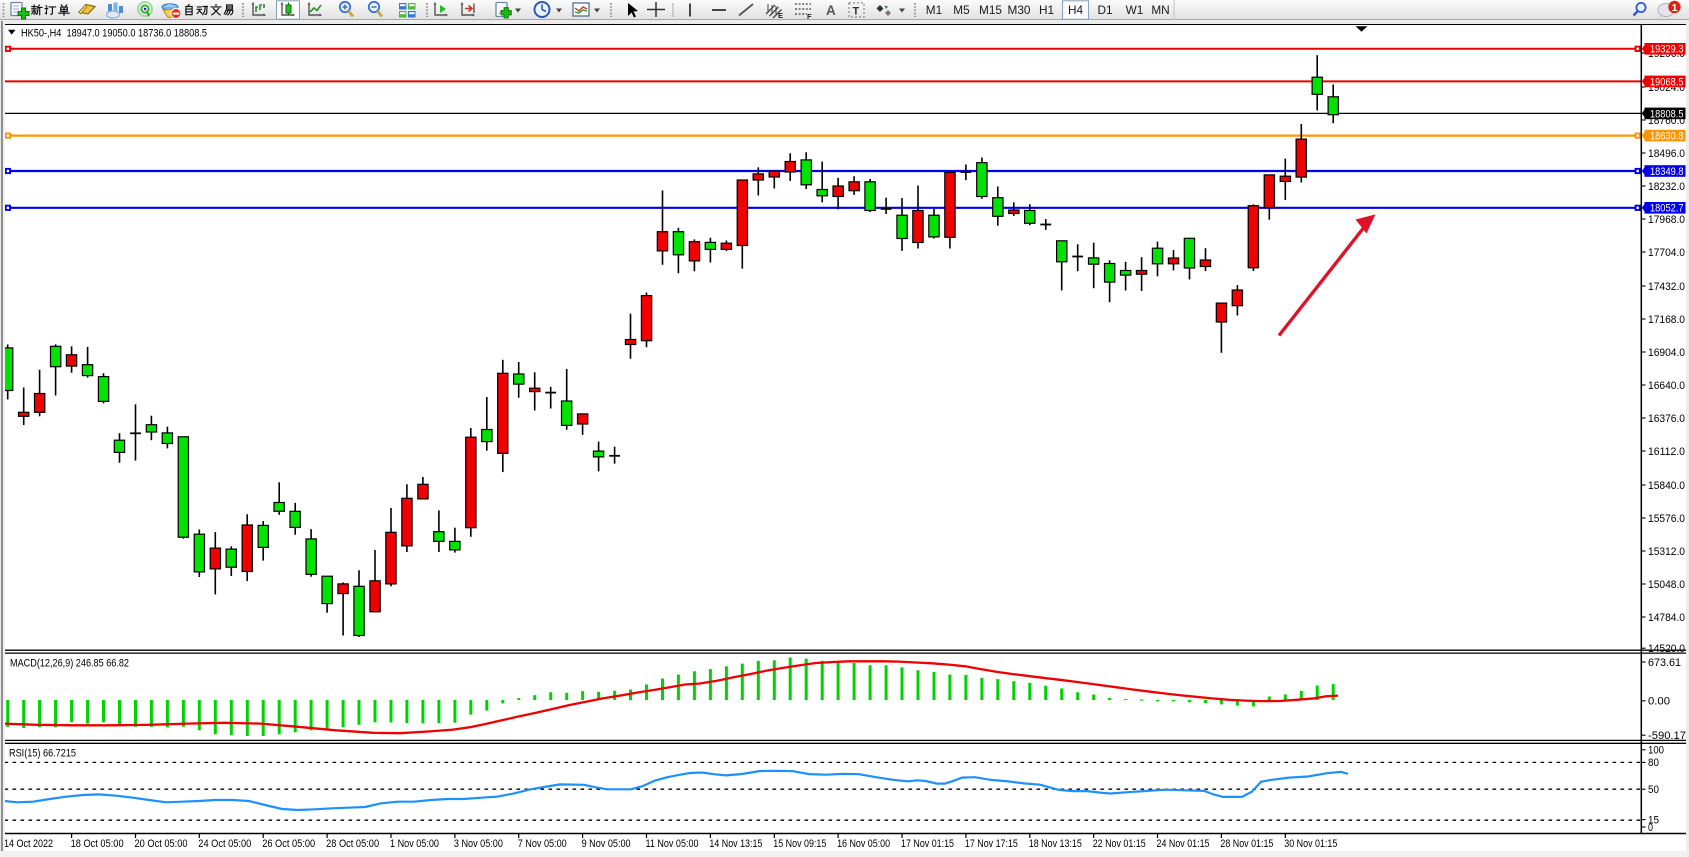 The image size is (1689, 857). Describe the element at coordinates (927, 844) in the screenshot. I see `svg-text: 17 Nov 01:15` at that location.